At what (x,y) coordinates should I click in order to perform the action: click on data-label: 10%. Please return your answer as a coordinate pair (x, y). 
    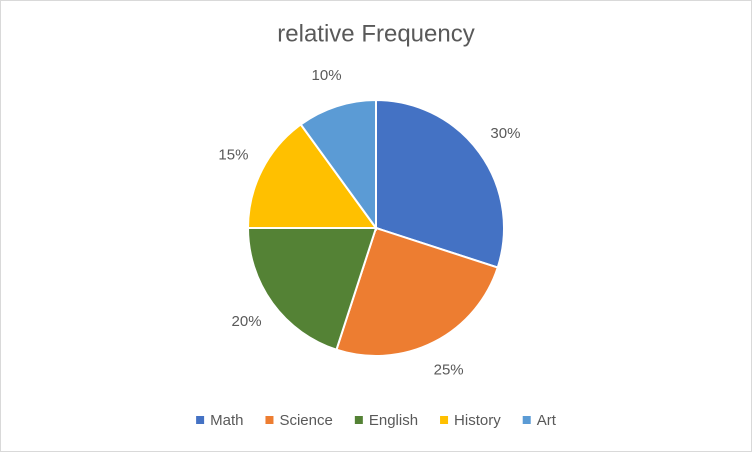
    Looking at the image, I should click on (327, 75).